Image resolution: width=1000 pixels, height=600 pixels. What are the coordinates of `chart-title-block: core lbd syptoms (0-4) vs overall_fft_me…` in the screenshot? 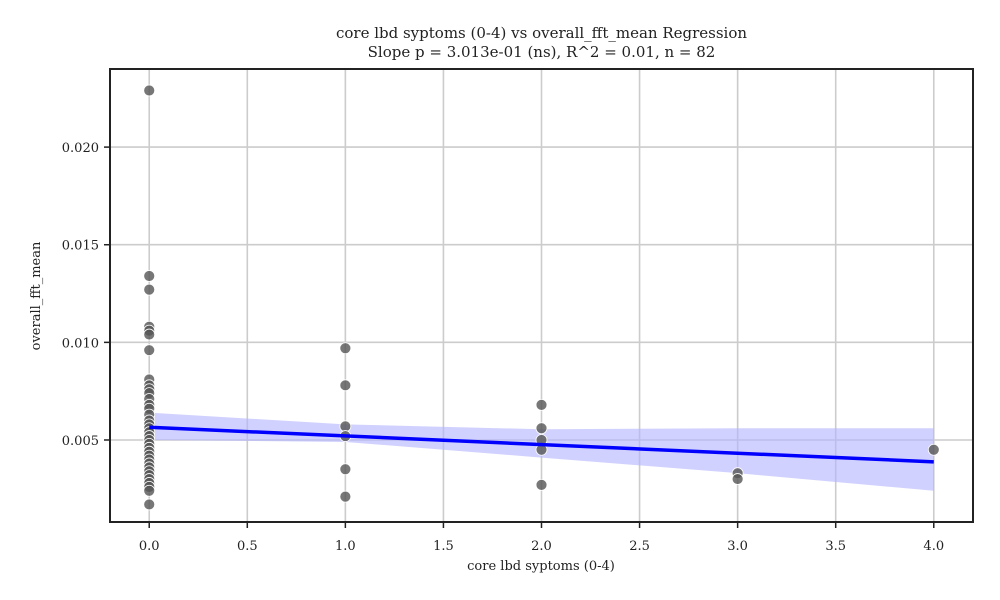 It's located at (541, 43).